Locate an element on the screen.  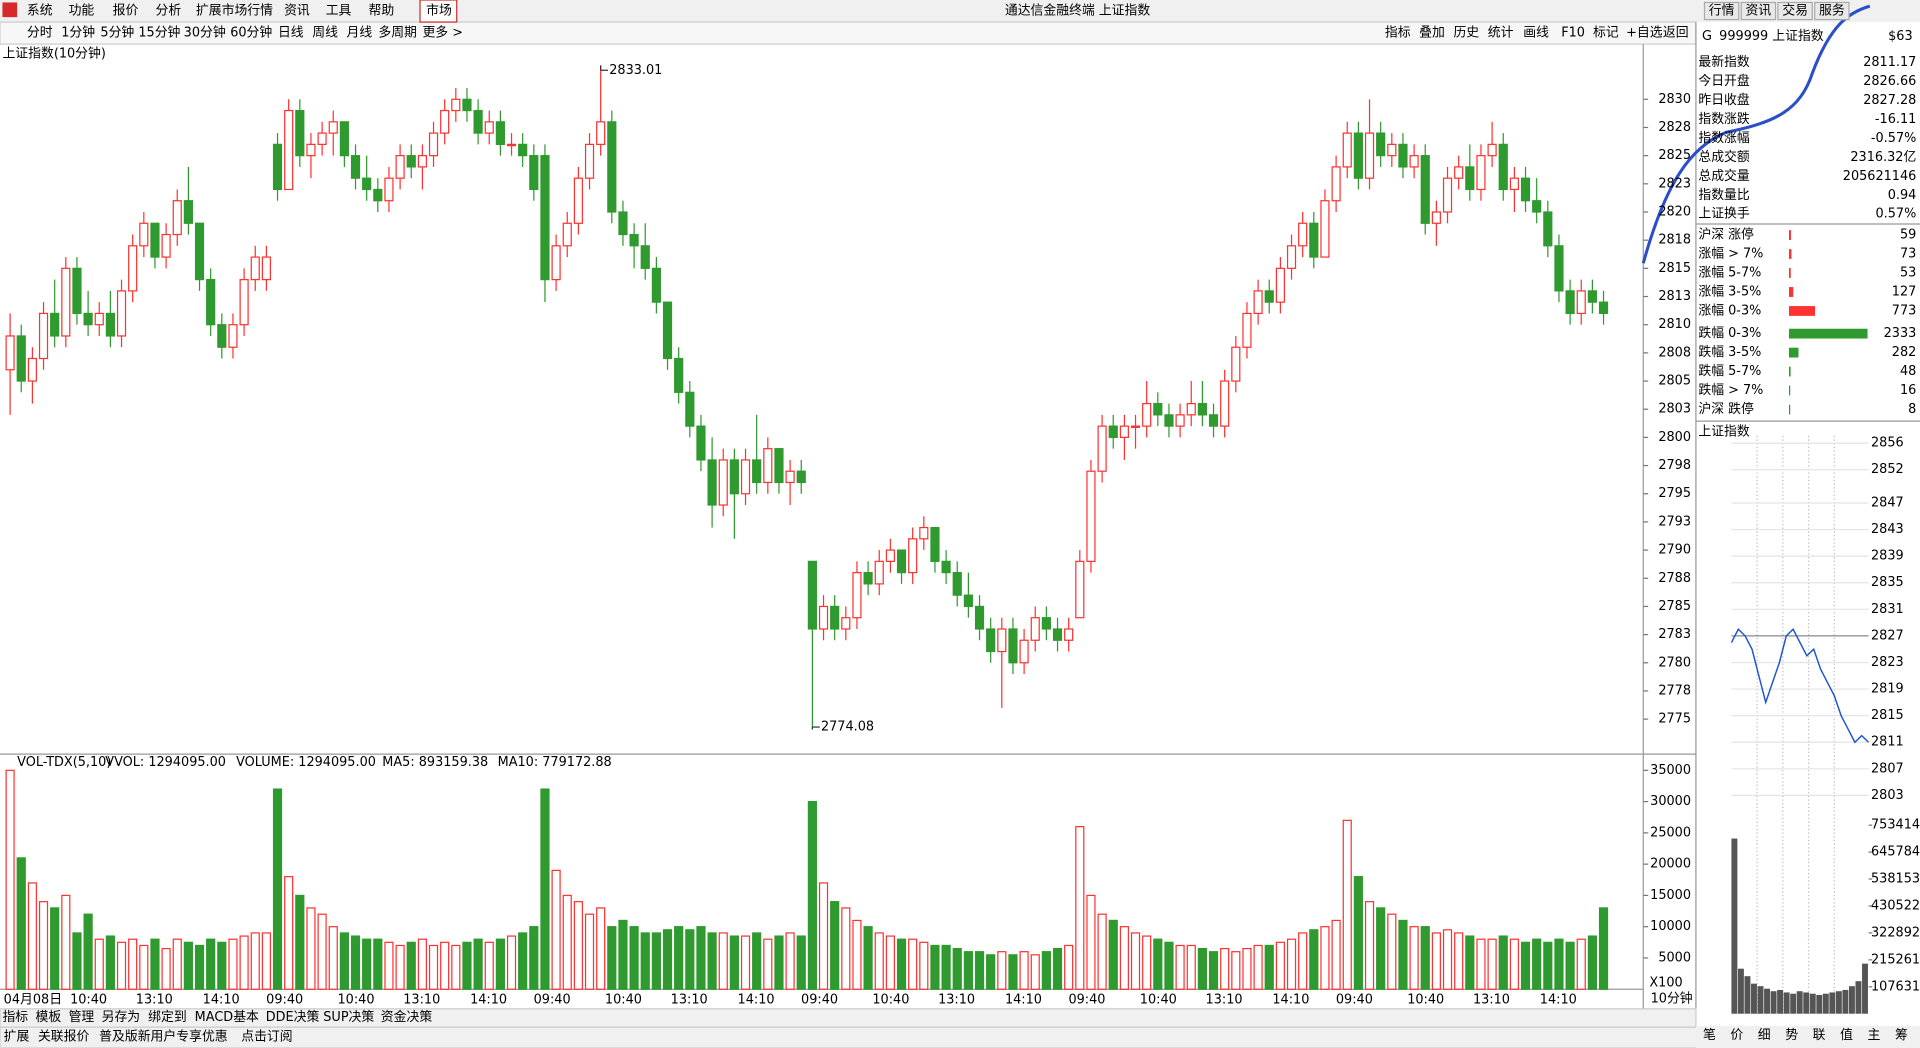
y-tick-label: 15000 is located at coordinates (1670, 895).